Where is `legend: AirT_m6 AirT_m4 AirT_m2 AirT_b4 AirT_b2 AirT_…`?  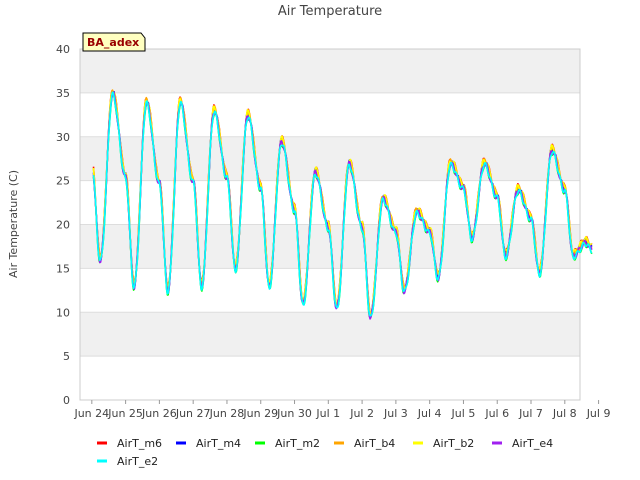
legend: AirT_m6 AirT_m4 AirT_m2 AirT_b4 AirT_b2 AirT_… is located at coordinates (325, 452).